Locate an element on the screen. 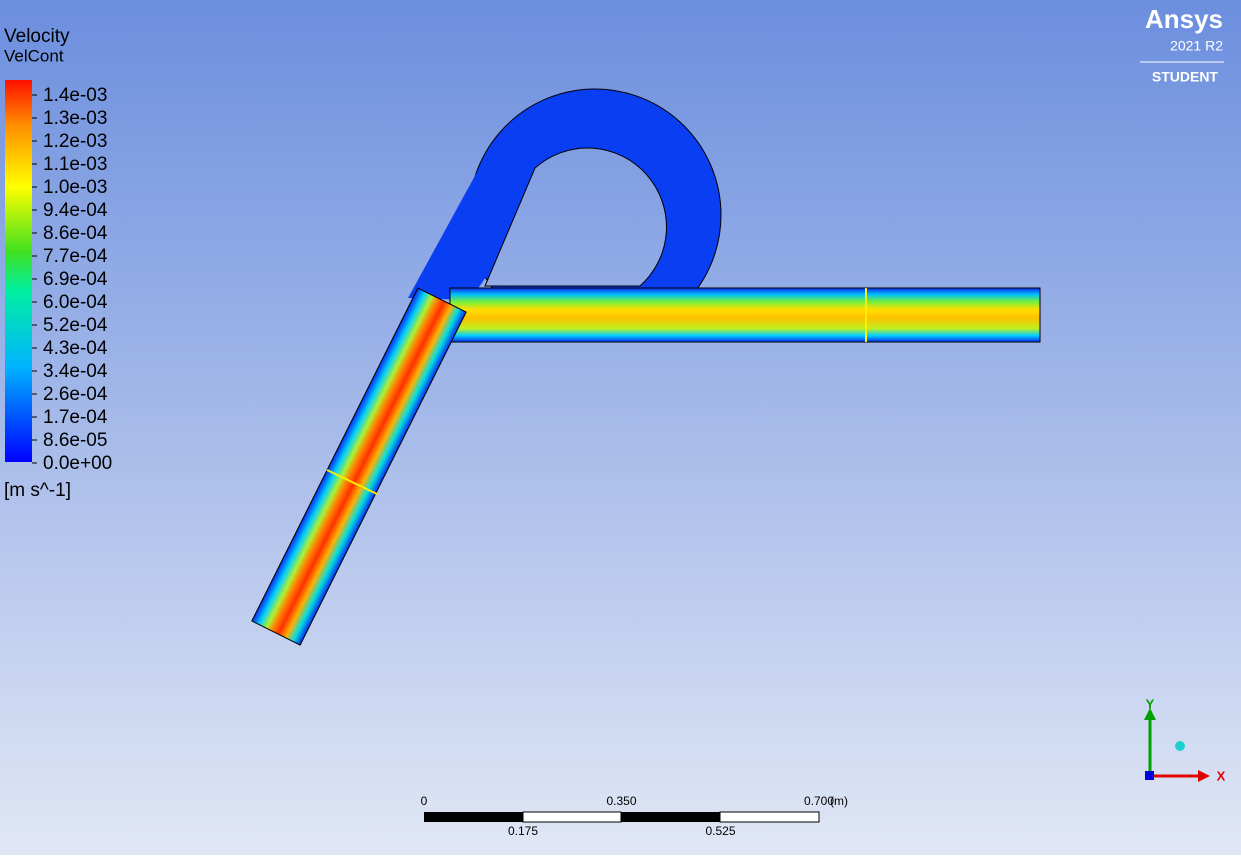 The width and height of the screenshot is (1241, 860). legend-label: 1.1e-03 is located at coordinates (75, 164).